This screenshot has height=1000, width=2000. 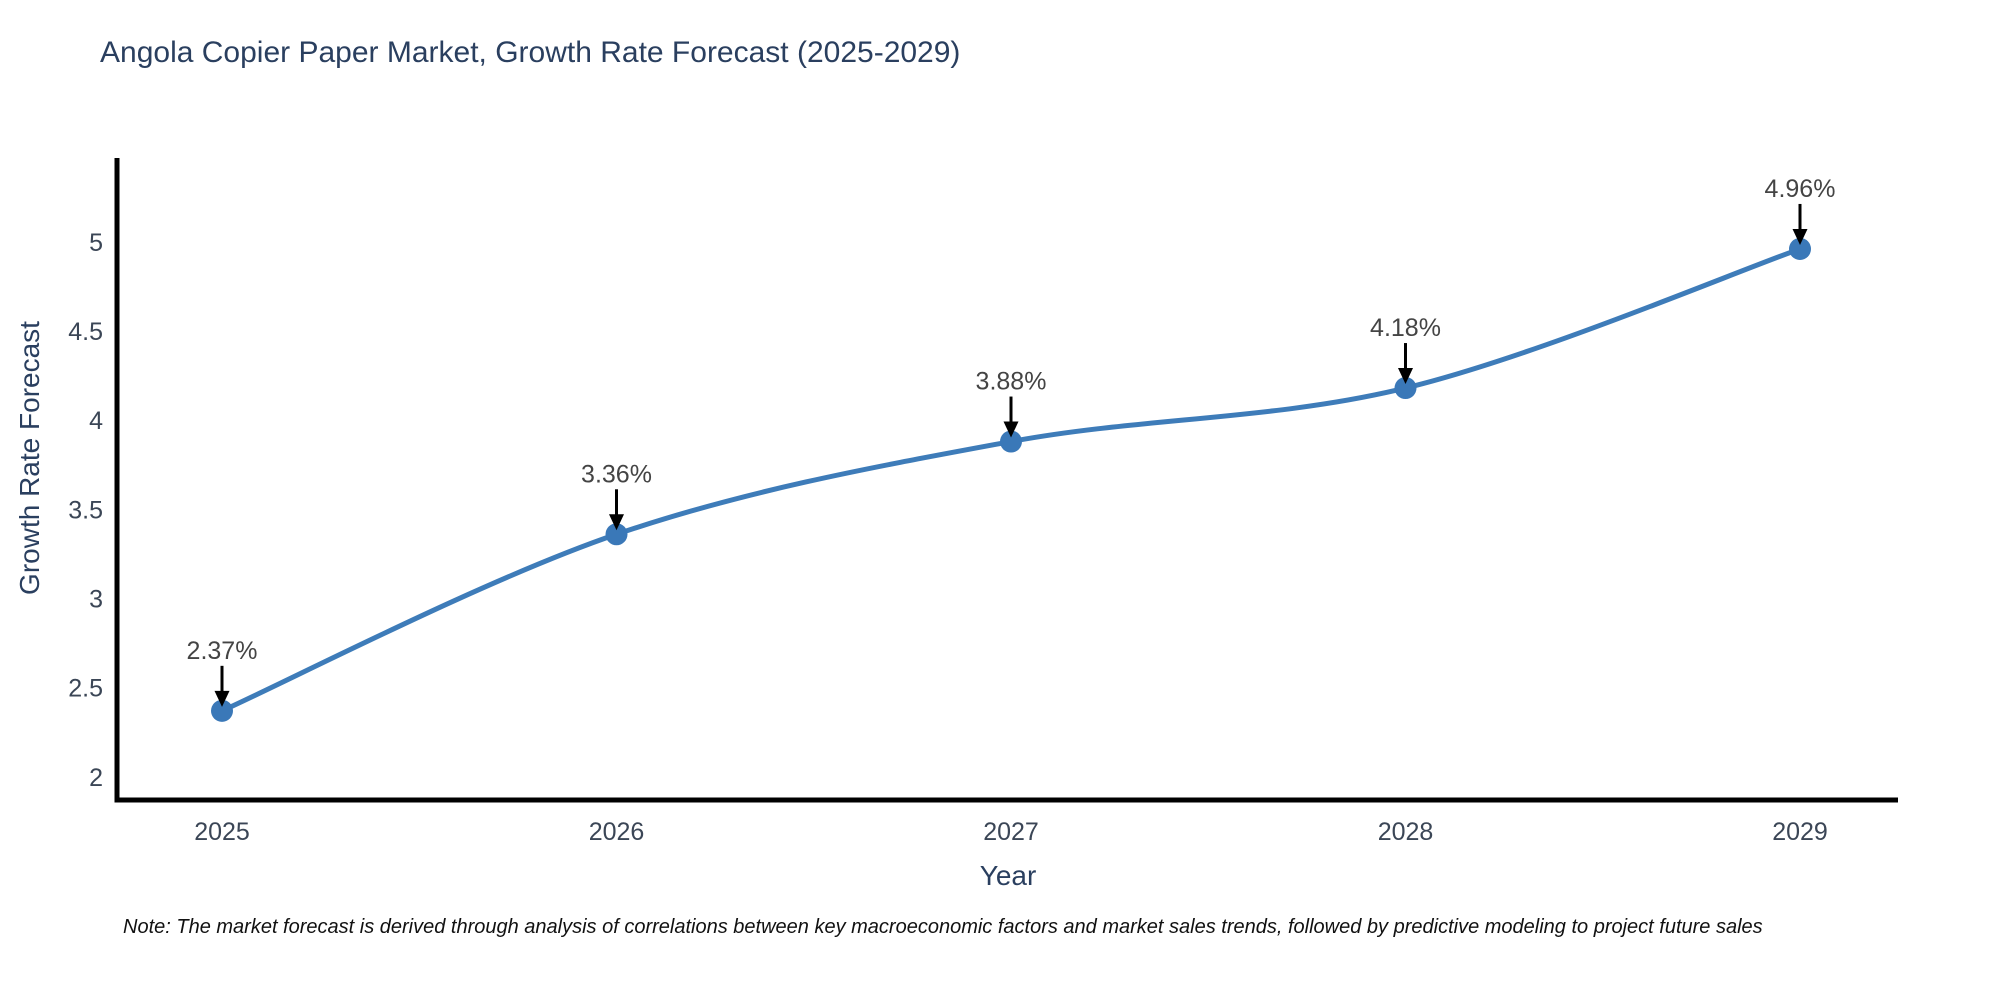 What do you see at coordinates (1405, 328) in the screenshot?
I see `data-point-annotation: 4.18%` at bounding box center [1405, 328].